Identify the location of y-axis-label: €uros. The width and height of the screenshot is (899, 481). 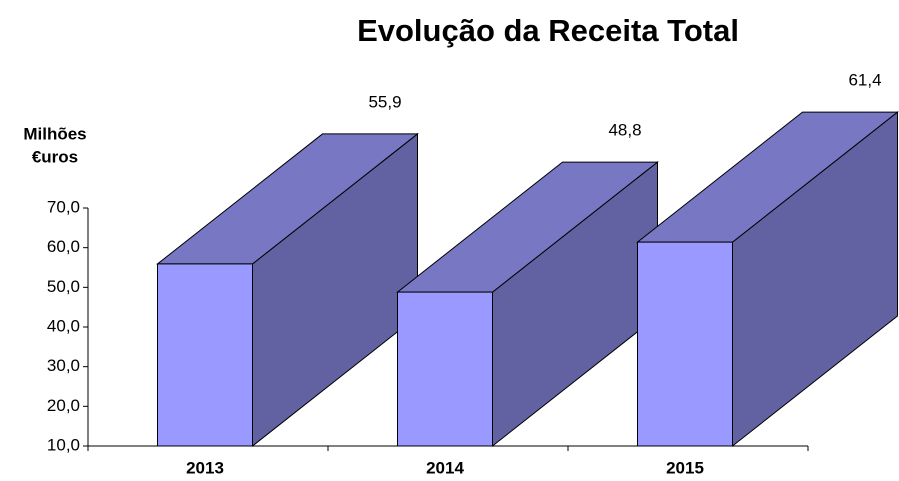
(55, 156).